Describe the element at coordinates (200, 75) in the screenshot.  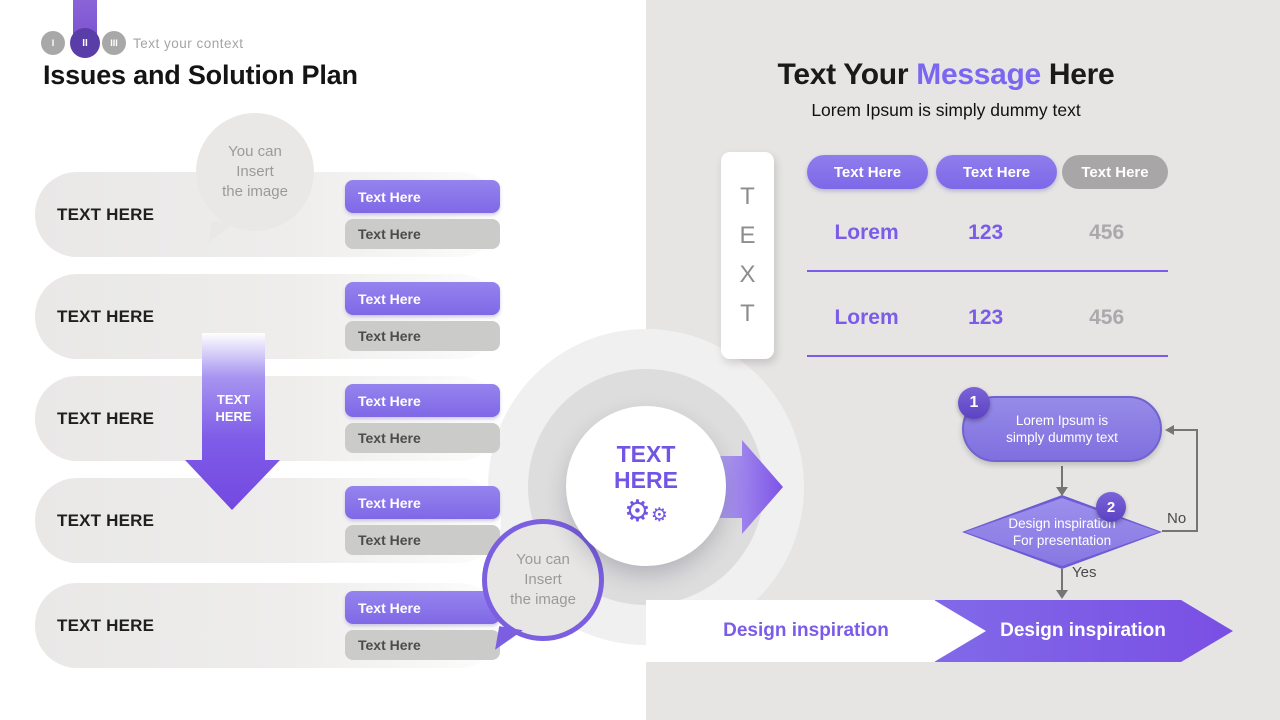
I see `page-title: Issues and Solution Plan` at that location.